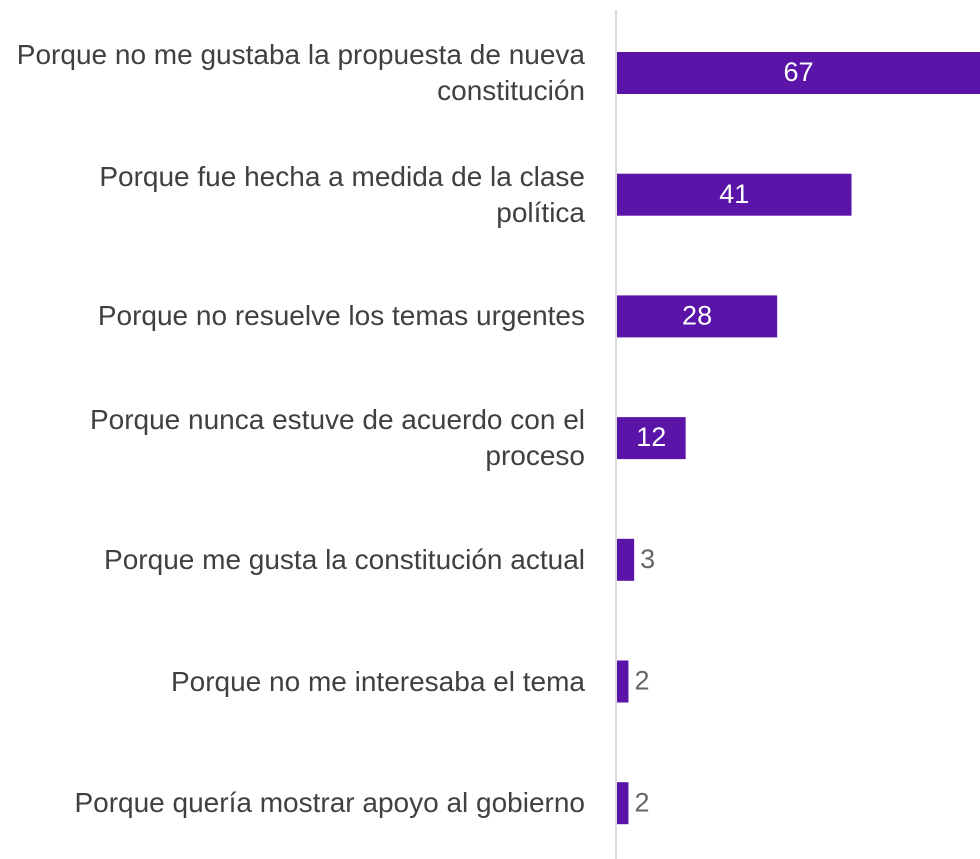  I want to click on value-label: 12, so click(651, 437).